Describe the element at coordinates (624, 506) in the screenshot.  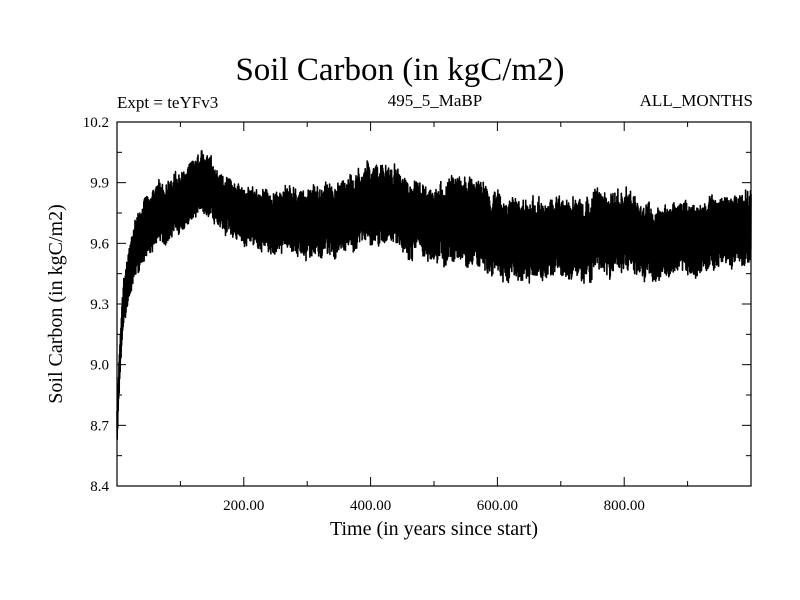
I see `x-tick-label: 800.00` at that location.